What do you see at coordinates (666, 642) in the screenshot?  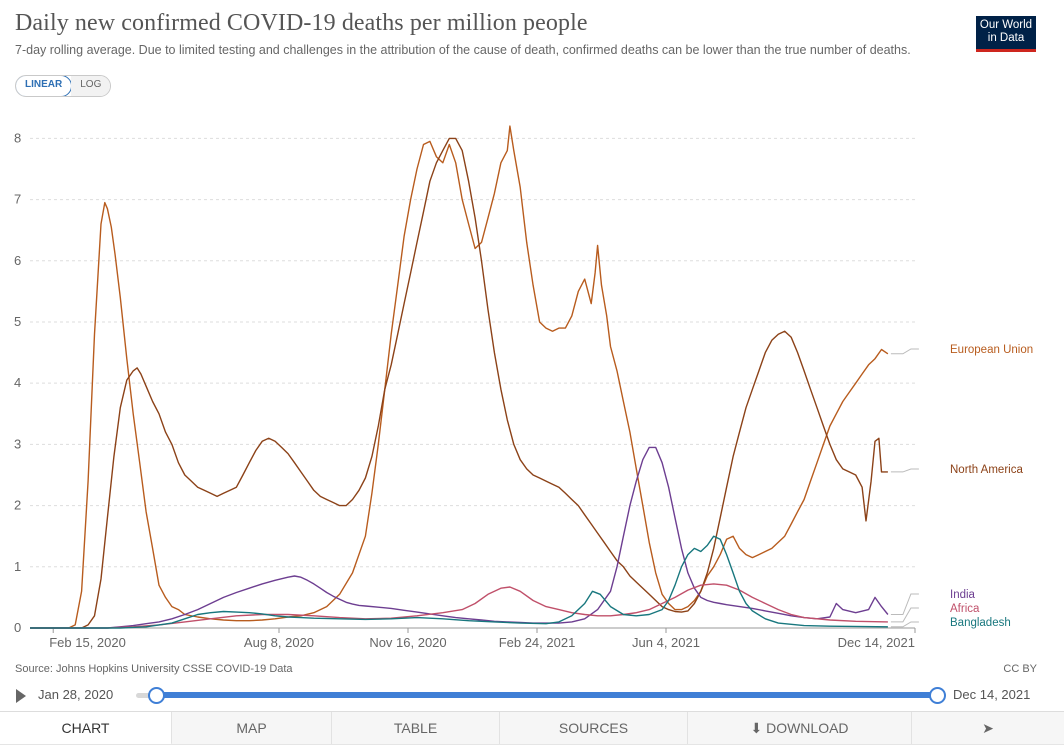 I see `x-tick-label: Jun 4, 2021` at bounding box center [666, 642].